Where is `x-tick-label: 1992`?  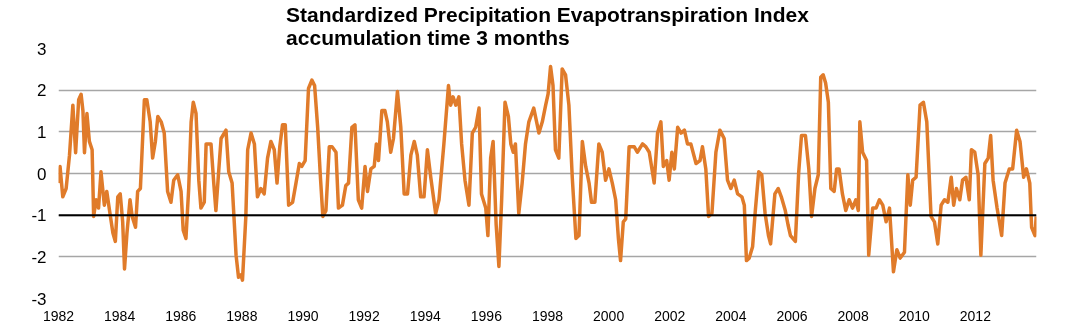
x-tick-label: 1992 is located at coordinates (364, 315).